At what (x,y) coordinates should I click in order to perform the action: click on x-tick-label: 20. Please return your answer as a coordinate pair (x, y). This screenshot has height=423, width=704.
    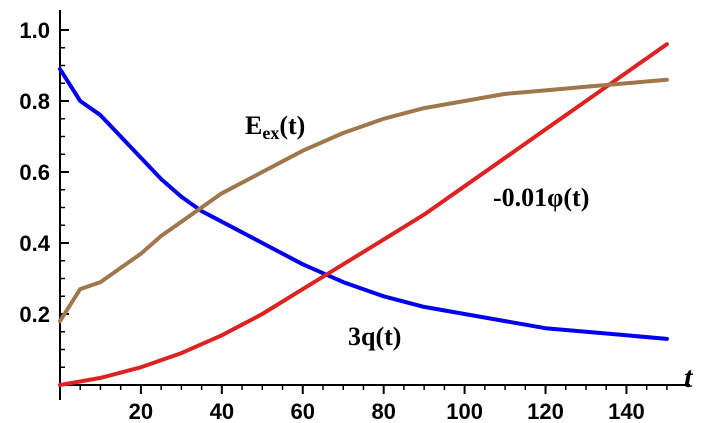
    Looking at the image, I should click on (141, 411).